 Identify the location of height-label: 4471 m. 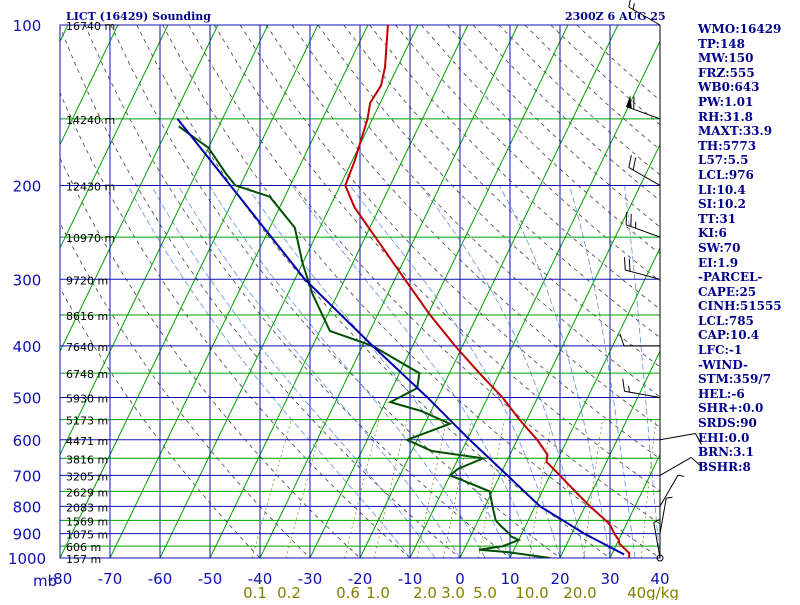
(87, 441).